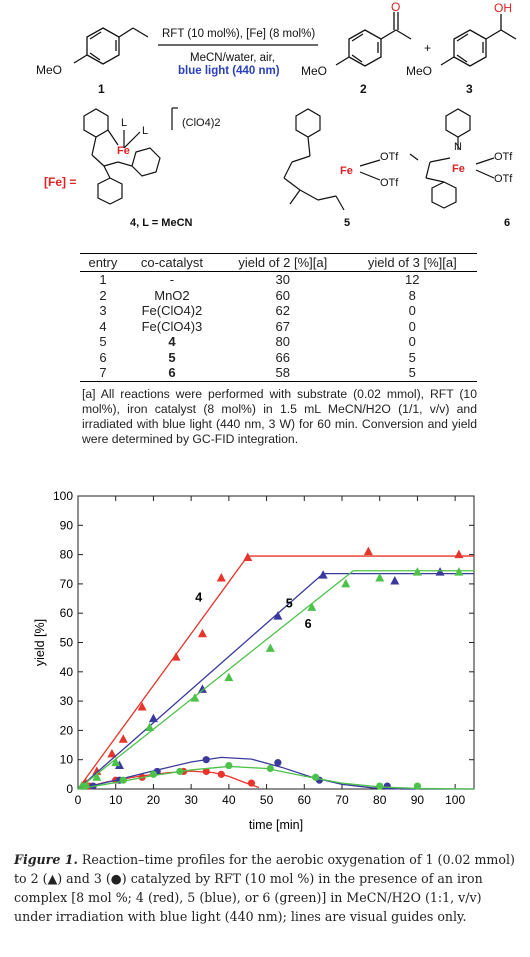 The image size is (530, 957). Describe the element at coordinates (67, 613) in the screenshot. I see `y-tick-label: 60` at that location.